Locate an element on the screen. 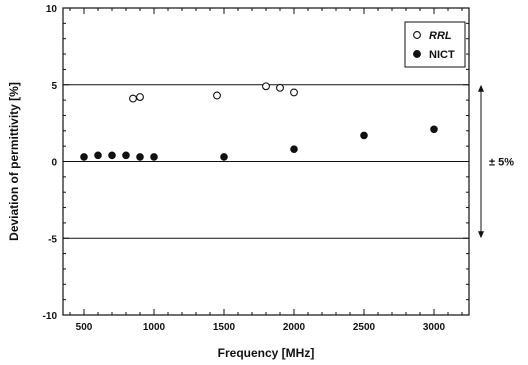 The image size is (528, 365). tolerance-label: ± 5% is located at coordinates (501, 163).